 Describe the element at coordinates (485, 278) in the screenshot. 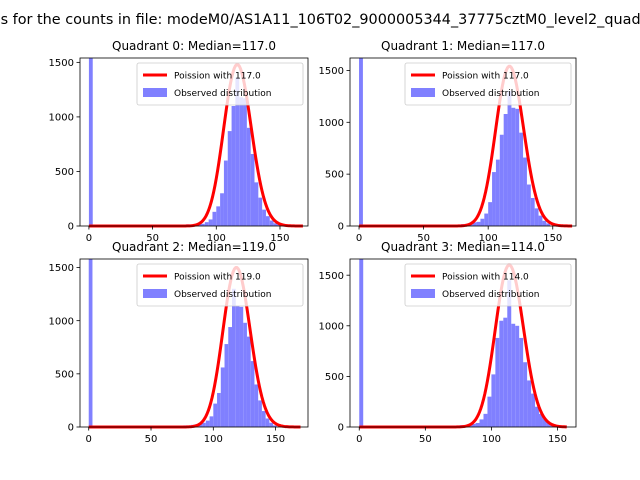

I see `legend-label-poisson: Poission with 114.0` at that location.